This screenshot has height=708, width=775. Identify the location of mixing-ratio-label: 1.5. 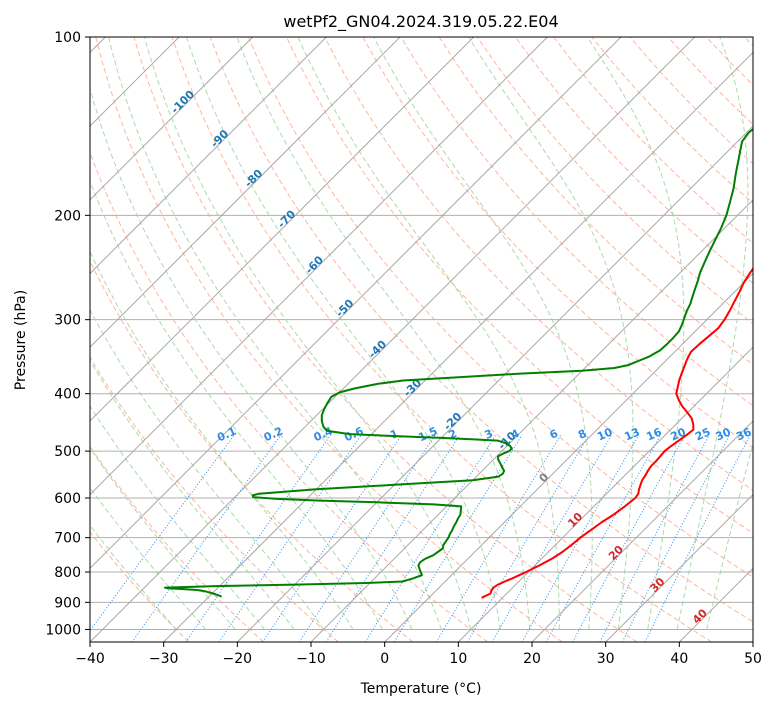
(427, 435).